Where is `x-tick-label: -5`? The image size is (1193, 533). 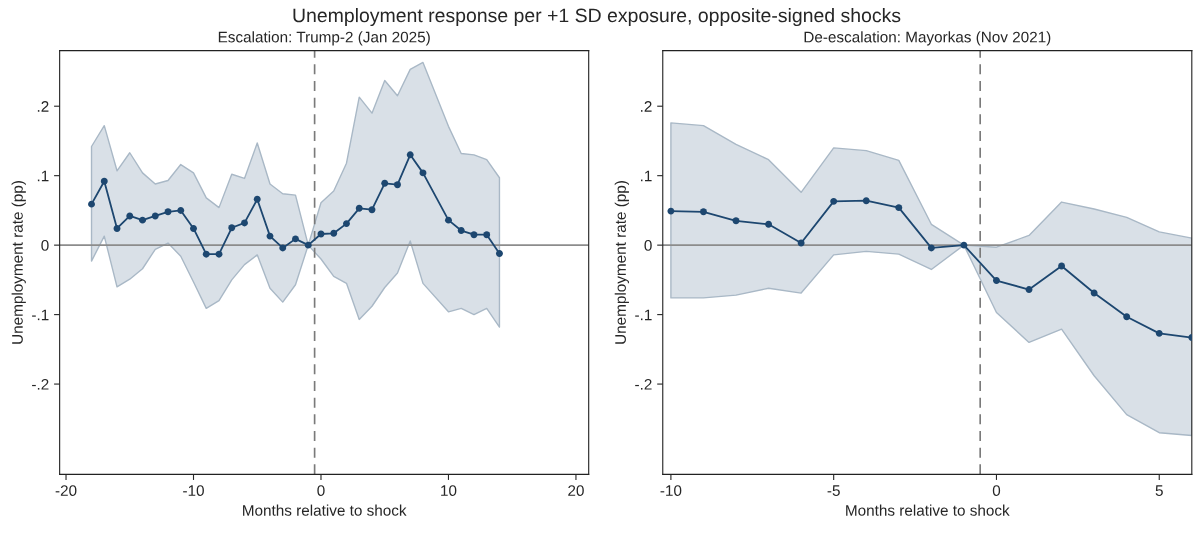 x-tick-label: -5 is located at coordinates (833, 491).